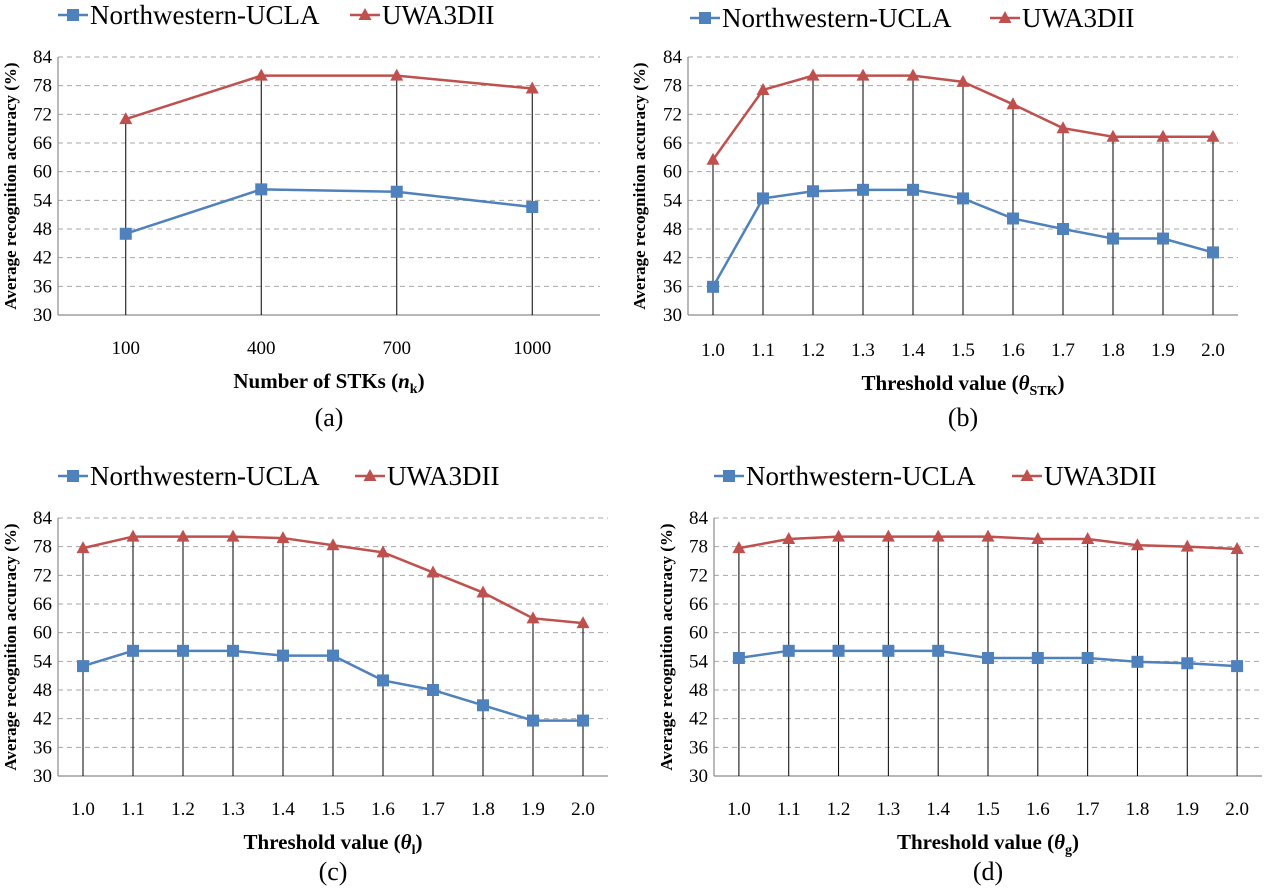 This screenshot has height=890, width=1268. Describe the element at coordinates (42, 315) in the screenshot. I see `y-tick-label: 30` at that location.